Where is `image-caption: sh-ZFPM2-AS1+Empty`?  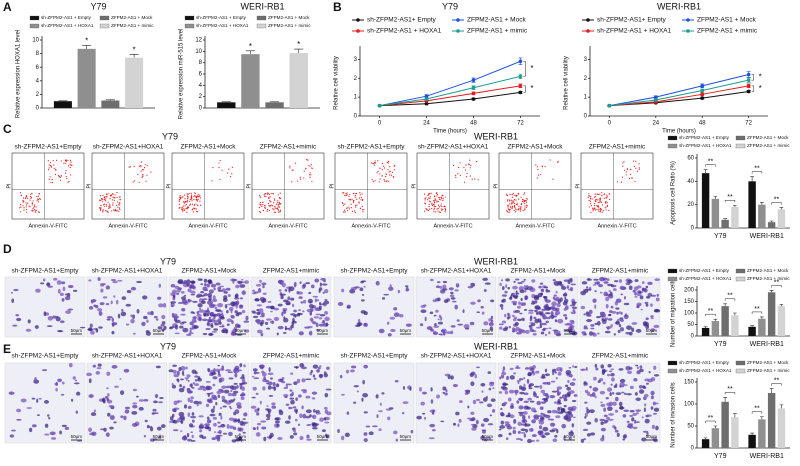 image-caption: sh-ZFPM2-AS1+Empty is located at coordinates (45, 271).